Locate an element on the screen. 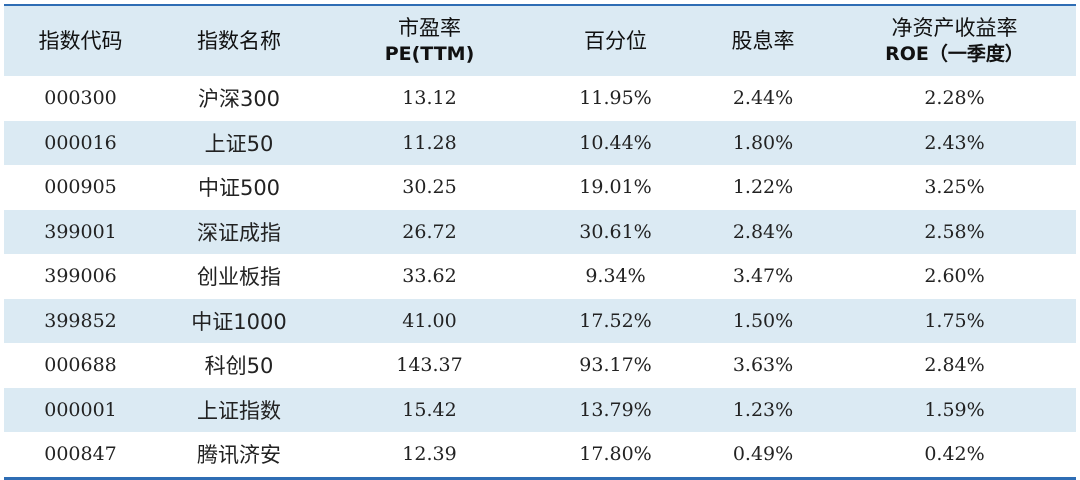 The image size is (1080, 480). cell-name: 上证指数 is located at coordinates (239, 410).